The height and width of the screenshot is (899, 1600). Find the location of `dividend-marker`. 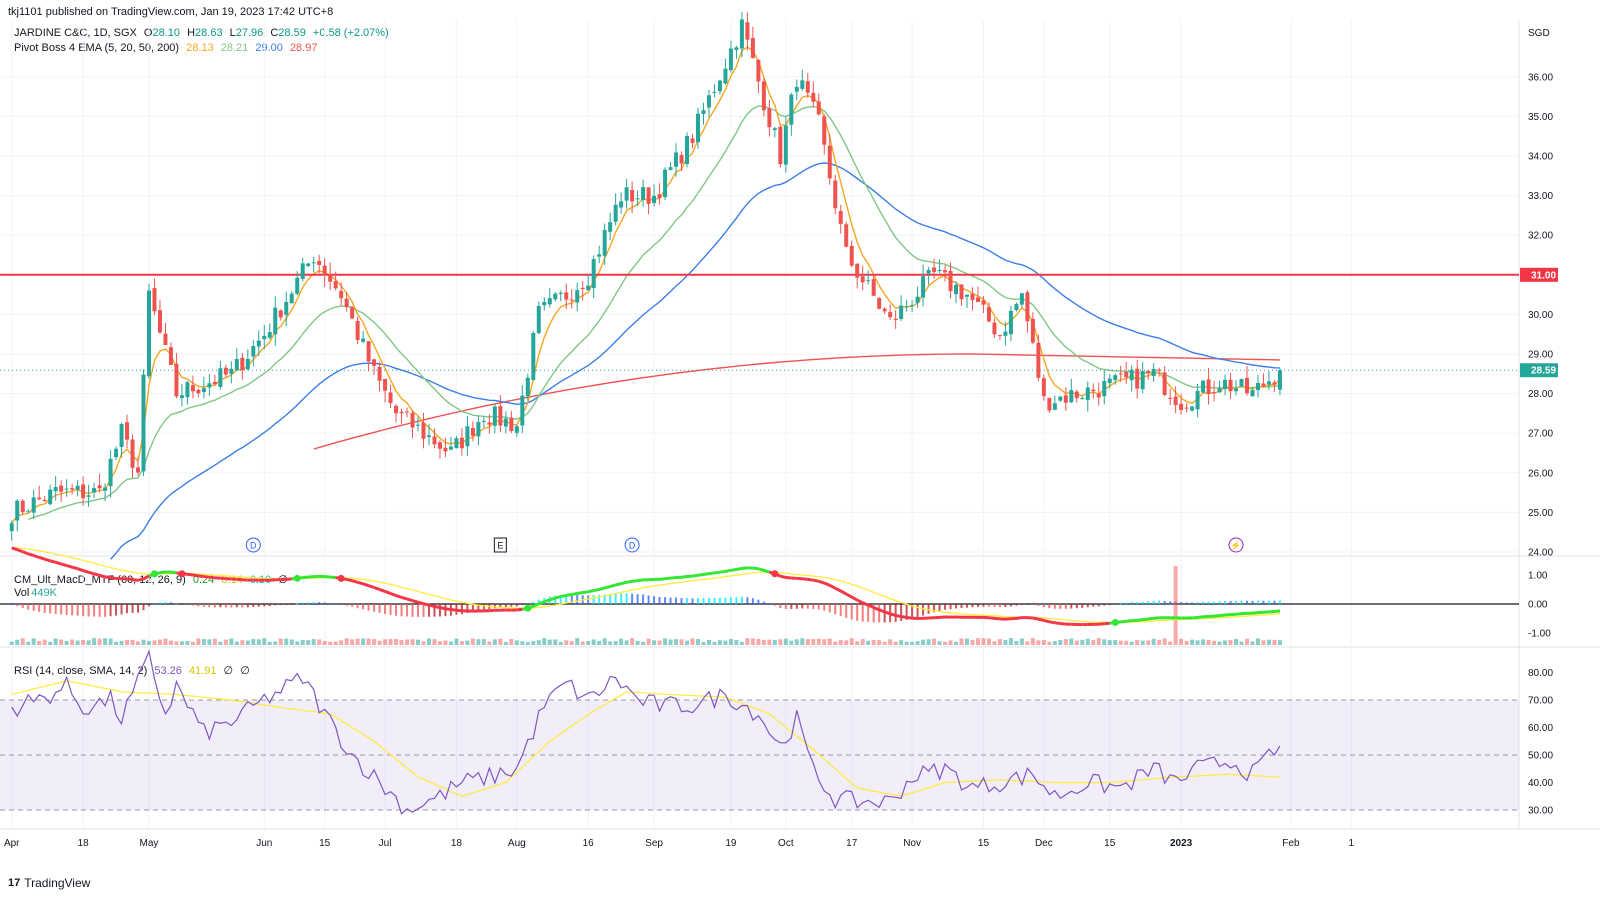

dividend-marker is located at coordinates (253, 545).